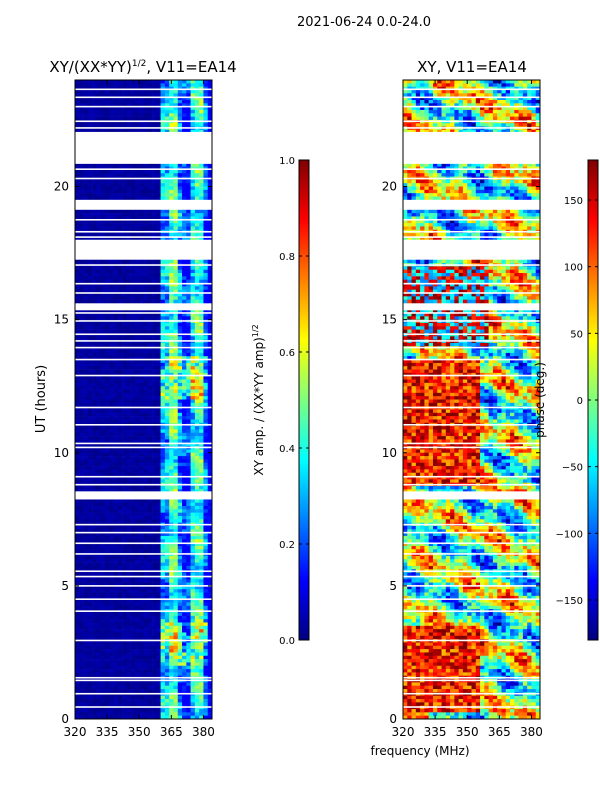 The height and width of the screenshot is (804, 600). I want to click on figure-suptitle: 2021-06-24 0.0-24.0, so click(364, 22).